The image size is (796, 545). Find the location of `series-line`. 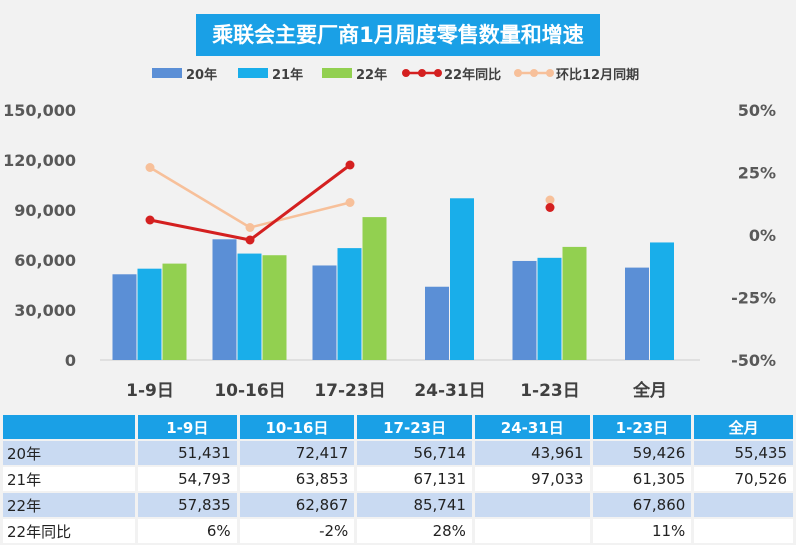

series-line is located at coordinates (250, 197).